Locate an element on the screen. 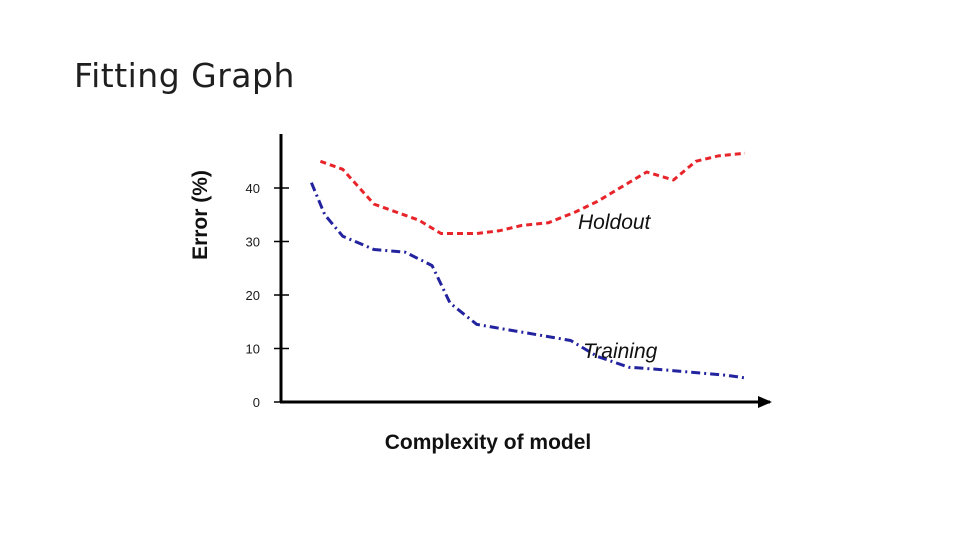 Image resolution: width=960 pixels, height=540 pixels. y-tick-label: 30 is located at coordinates (253, 242).